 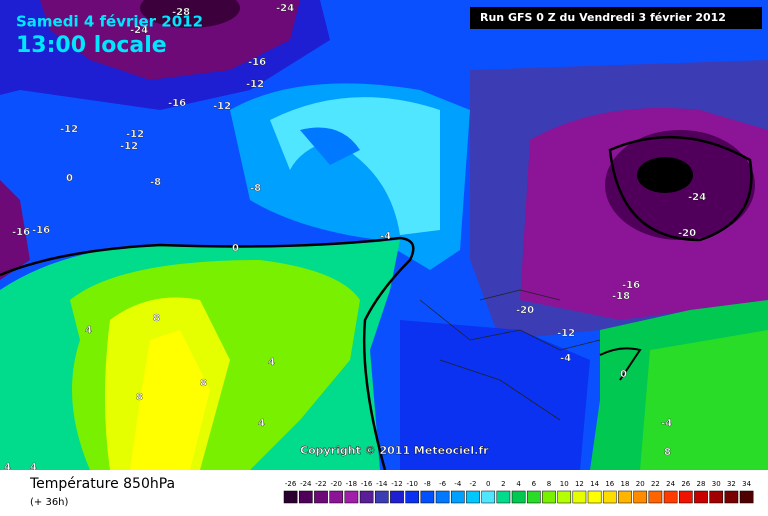 I want to click on legend-label: 2, so click(x=503, y=484).